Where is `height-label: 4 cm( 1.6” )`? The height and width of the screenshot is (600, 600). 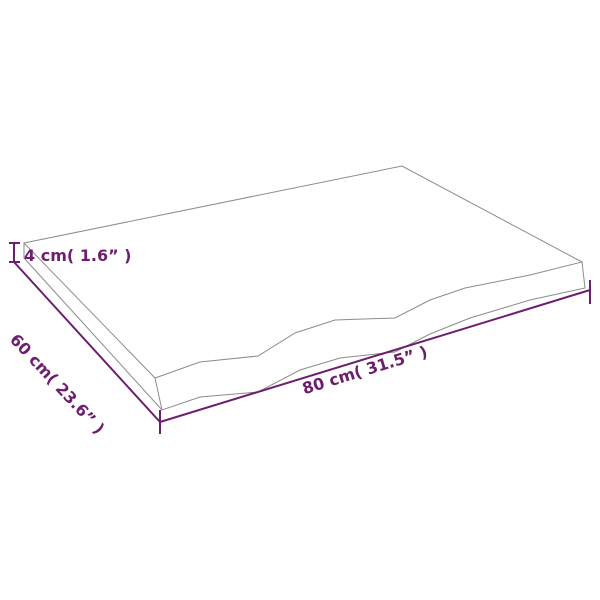 height-label: 4 cm( 1.6” ) is located at coordinates (78, 255).